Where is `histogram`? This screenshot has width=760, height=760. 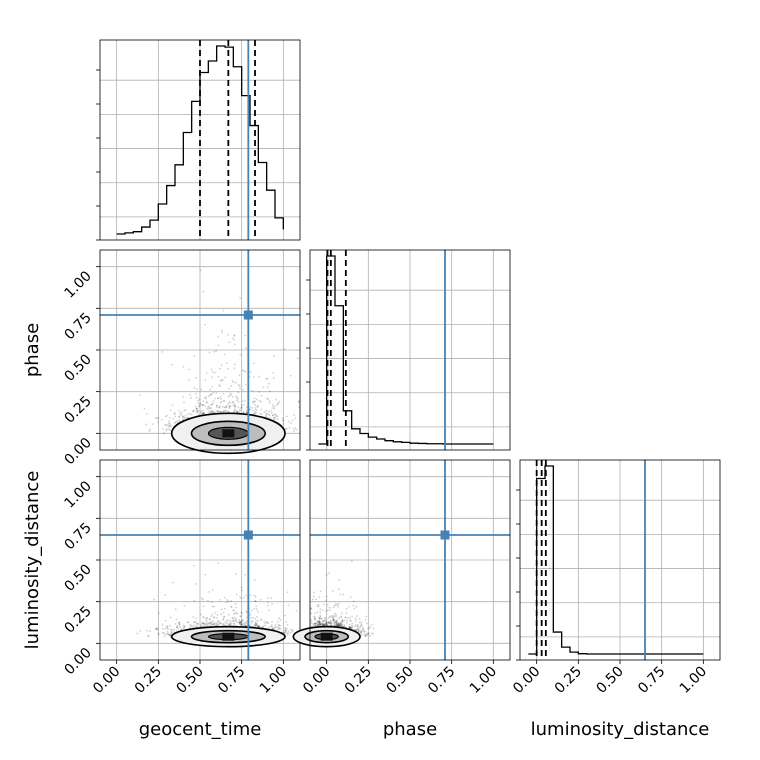 histogram is located at coordinates (406, 350).